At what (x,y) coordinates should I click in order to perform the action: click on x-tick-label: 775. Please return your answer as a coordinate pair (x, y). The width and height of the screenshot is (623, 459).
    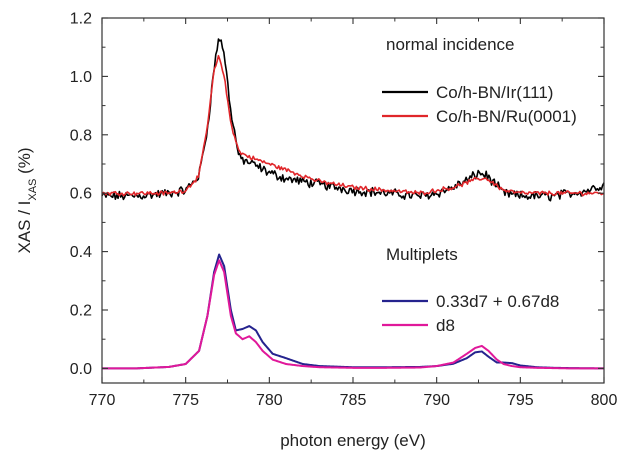
    Looking at the image, I should click on (185, 400).